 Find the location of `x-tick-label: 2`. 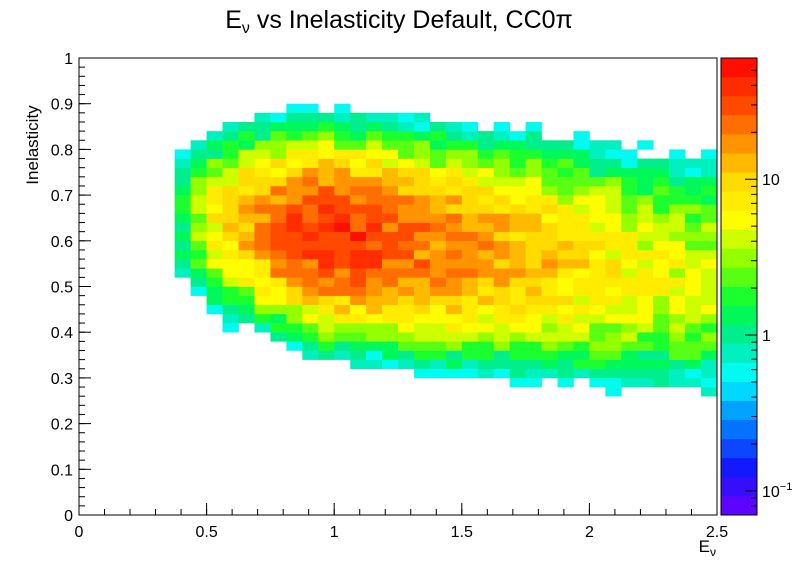

x-tick-label: 2 is located at coordinates (589, 532).